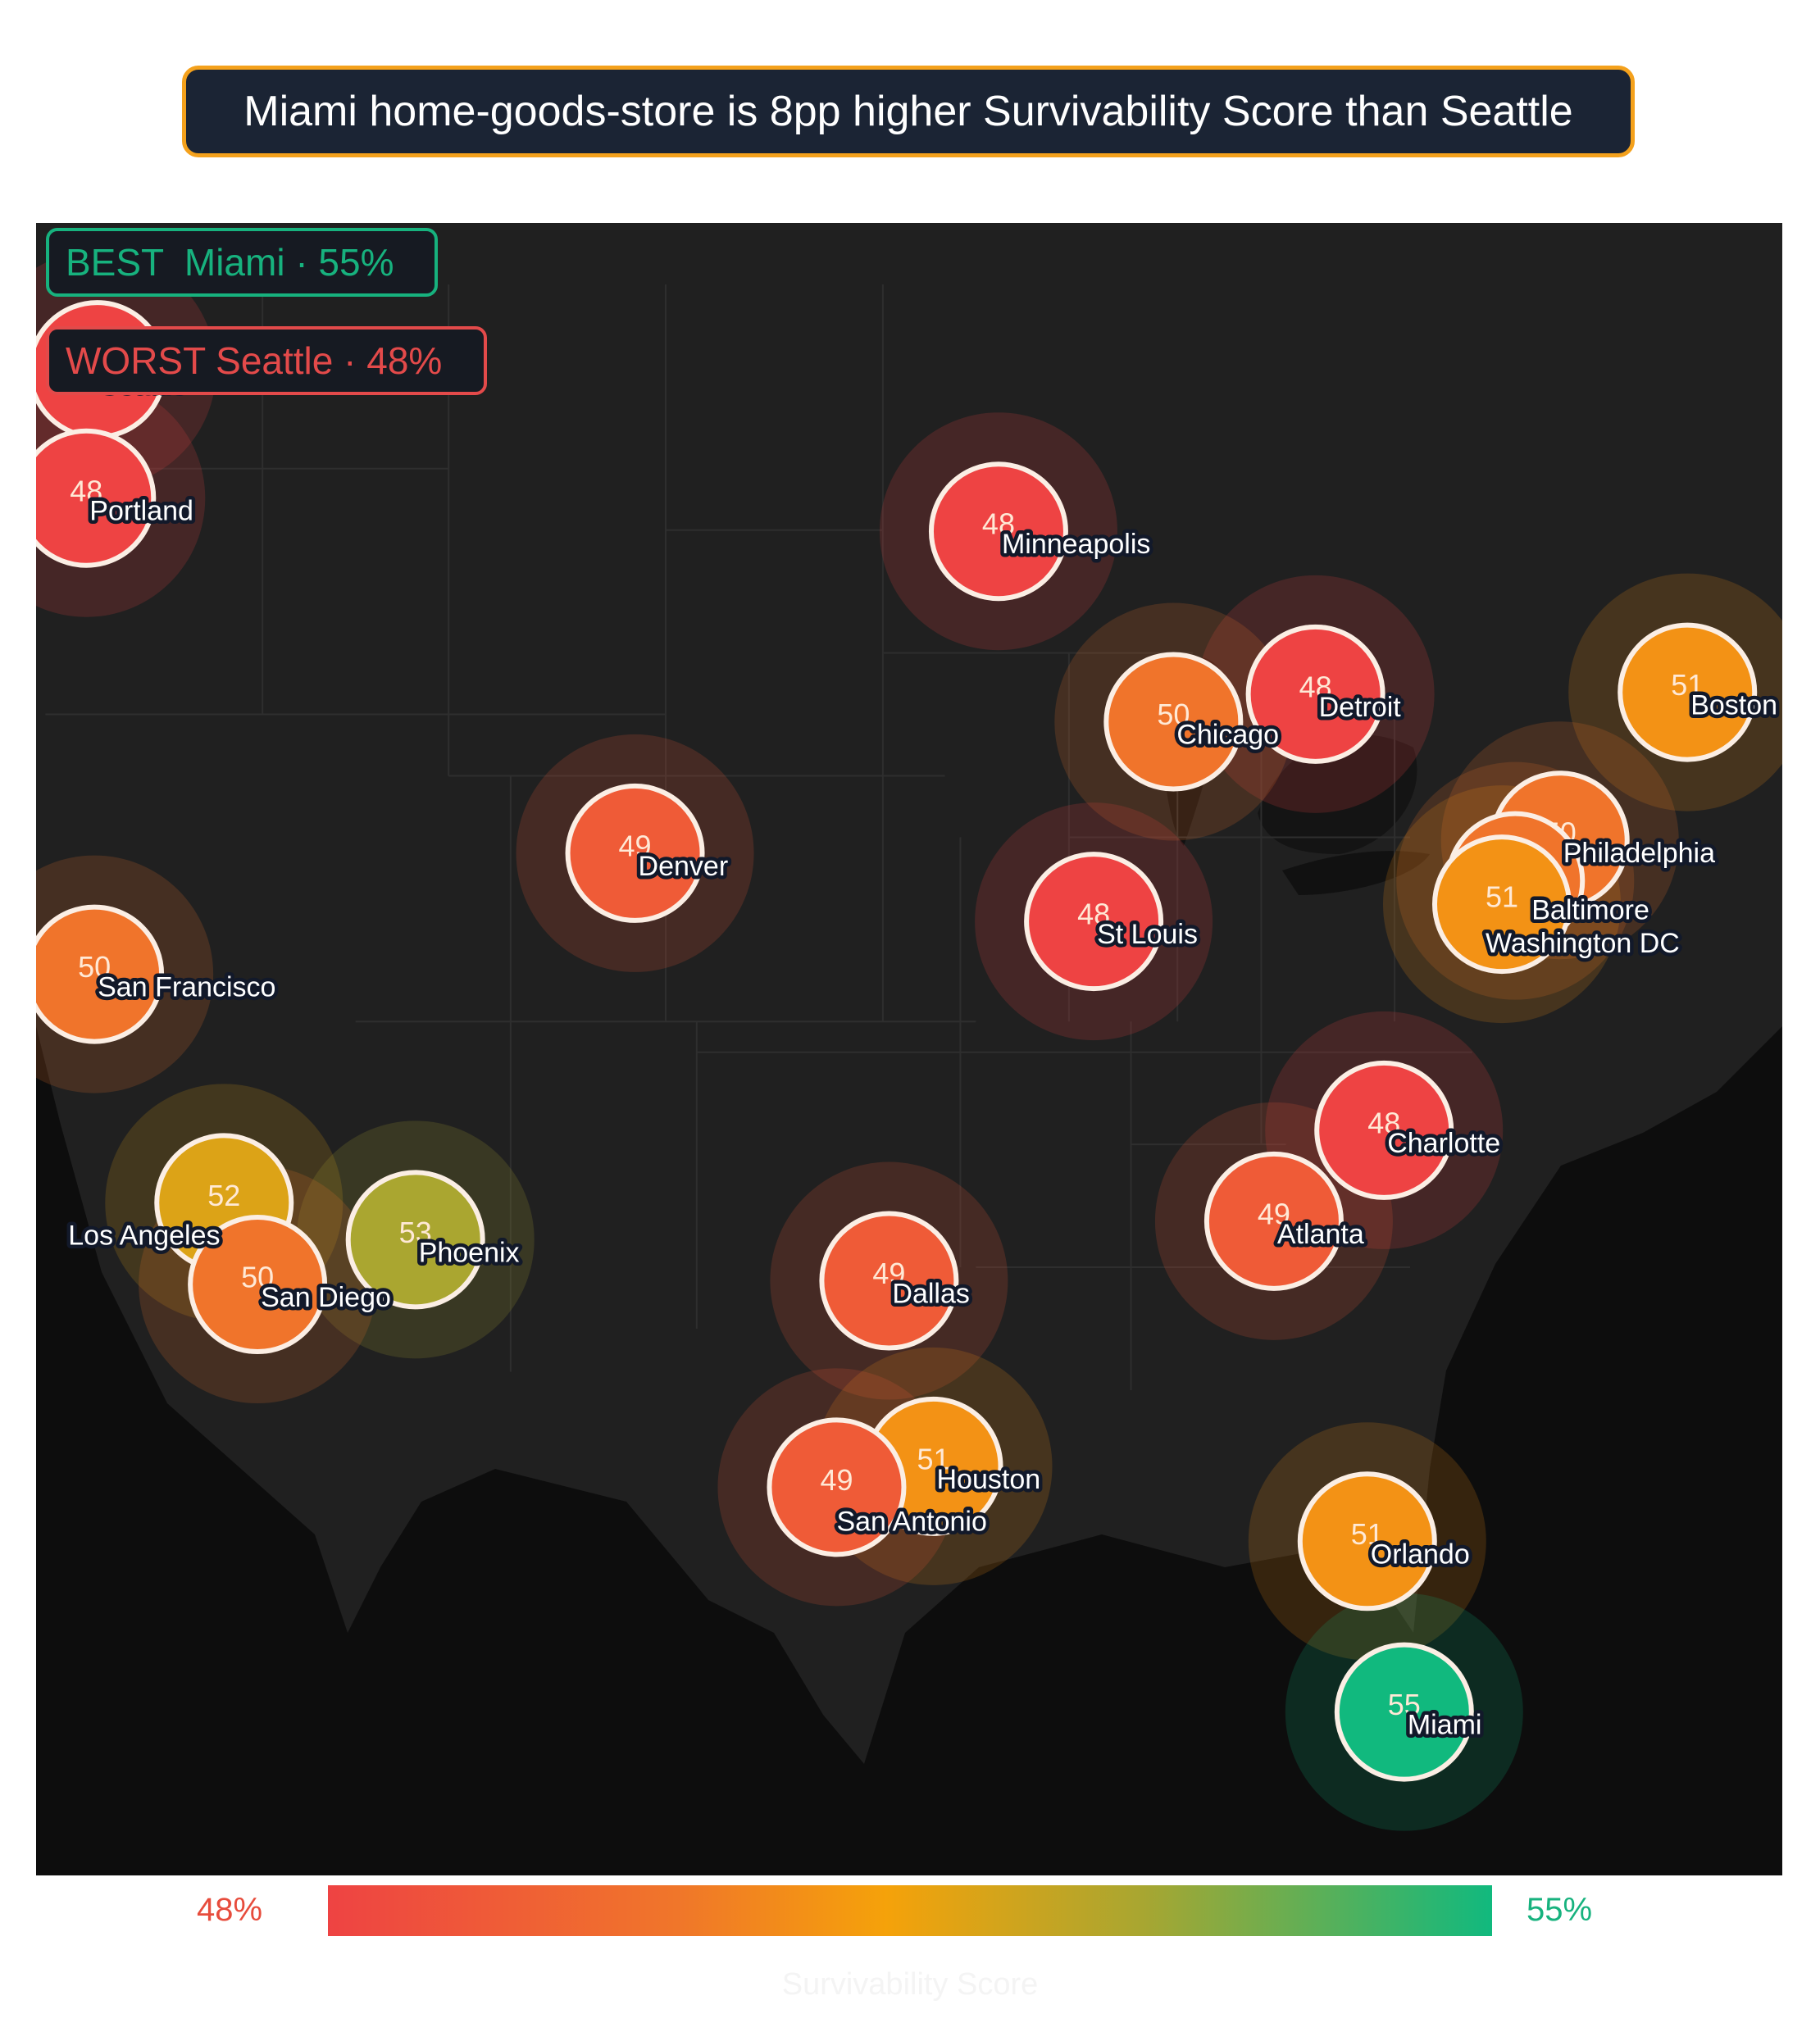 This screenshot has width=1820, height=2041. Describe the element at coordinates (1337, 794) in the screenshot. I see `canada-lakes` at that location.